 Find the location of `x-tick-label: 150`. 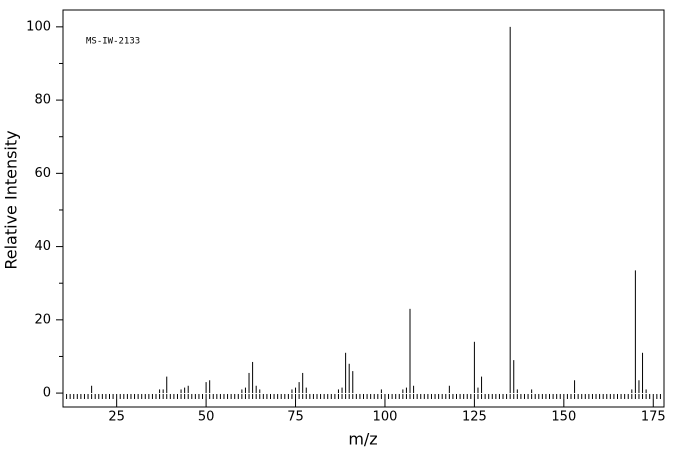

x-tick-label: 150 is located at coordinates (563, 417).